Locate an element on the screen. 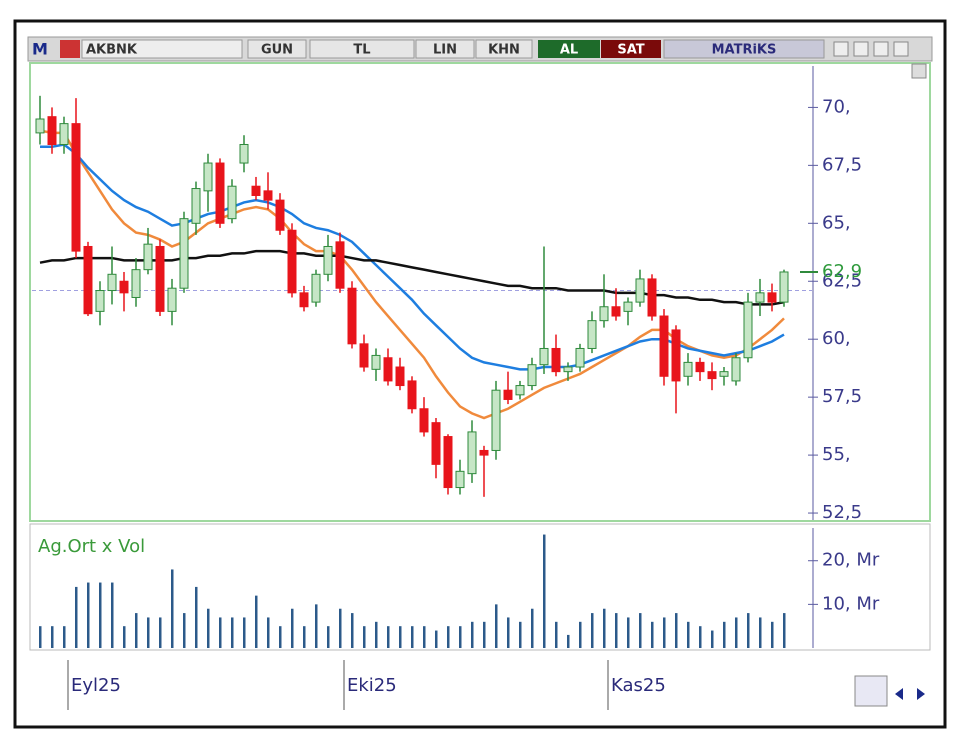  scroll-arrows is located at coordinates (910, 694).